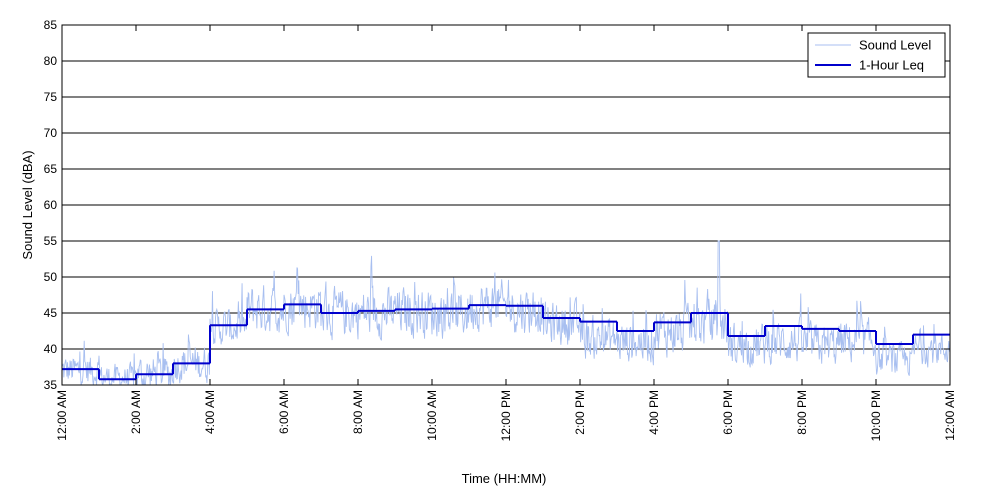 Image resolution: width=1000 pixels, height=500 pixels. Describe the element at coordinates (51, 25) in the screenshot. I see `y-tick-label: 85` at that location.